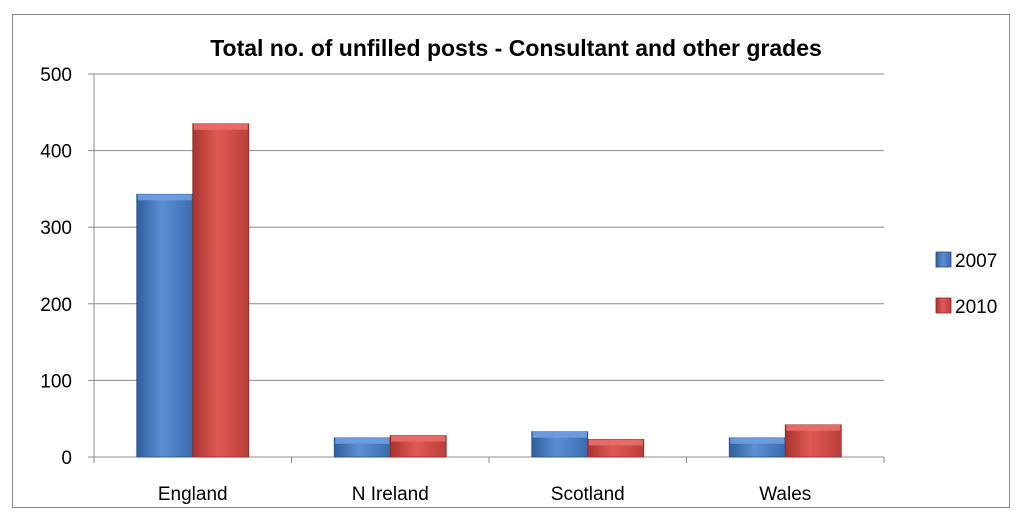 The width and height of the screenshot is (1026, 512). Describe the element at coordinates (976, 307) in the screenshot. I see `legend-label-2010: 2010` at that location.